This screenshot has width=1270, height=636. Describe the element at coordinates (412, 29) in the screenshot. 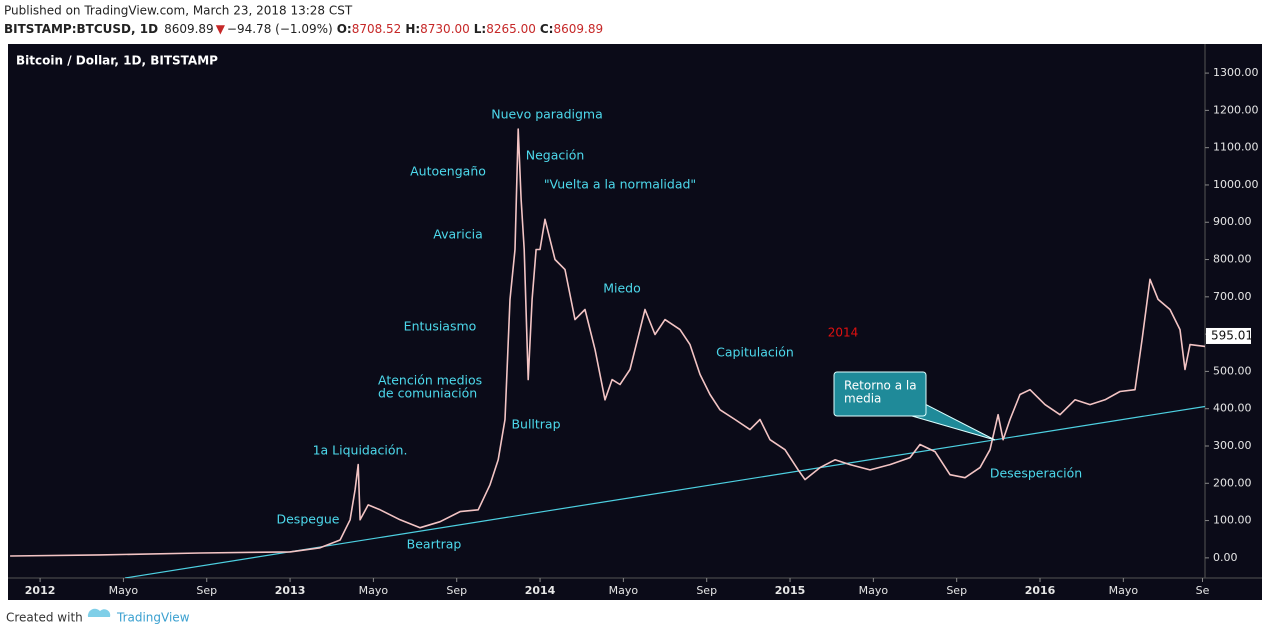

I see `h-label: H:` at that location.